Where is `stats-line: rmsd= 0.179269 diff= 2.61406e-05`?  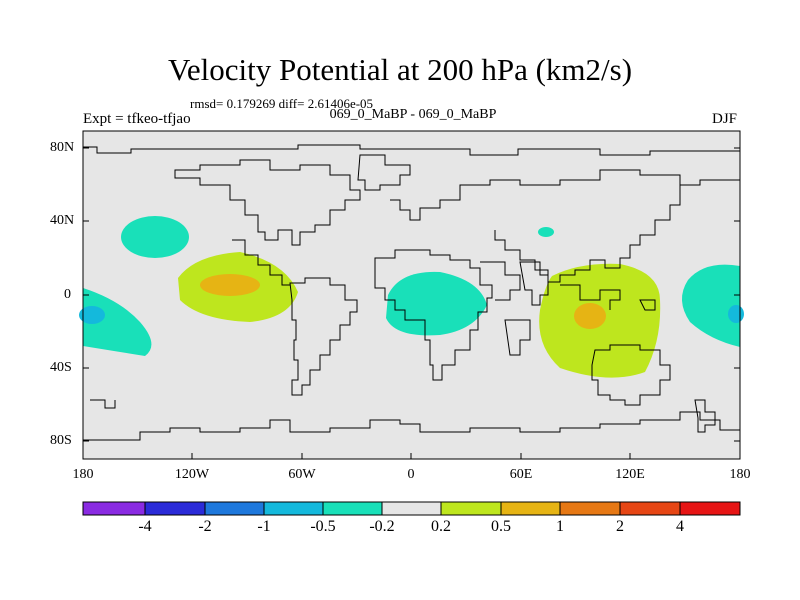 stats-line: rmsd= 0.179269 diff= 2.61406e-05 is located at coordinates (282, 103).